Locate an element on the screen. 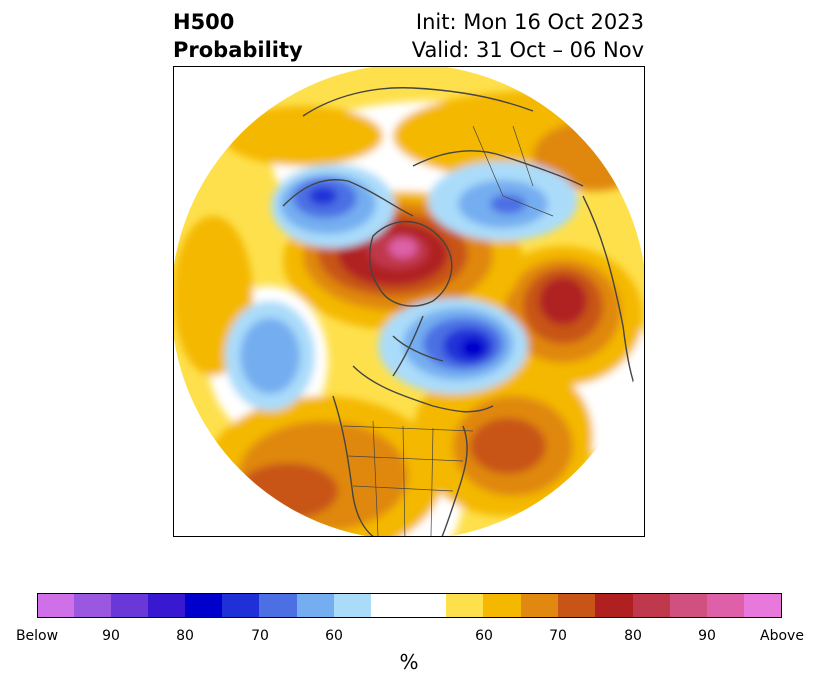  kamchatka-anomaly is located at coordinates (323, 196).